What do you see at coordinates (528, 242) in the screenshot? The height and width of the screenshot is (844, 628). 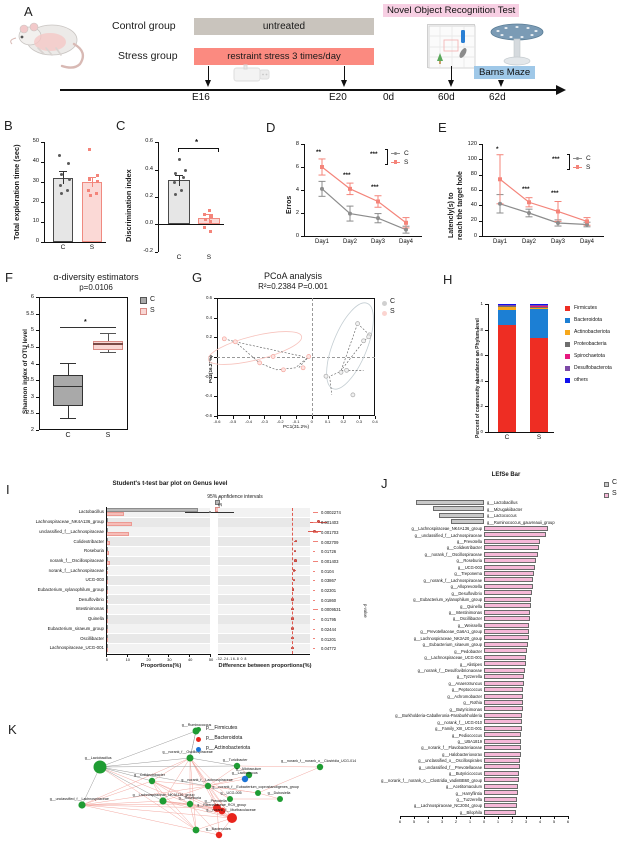 I see `panel-e-xtick-day2: Day2` at bounding box center [528, 242].